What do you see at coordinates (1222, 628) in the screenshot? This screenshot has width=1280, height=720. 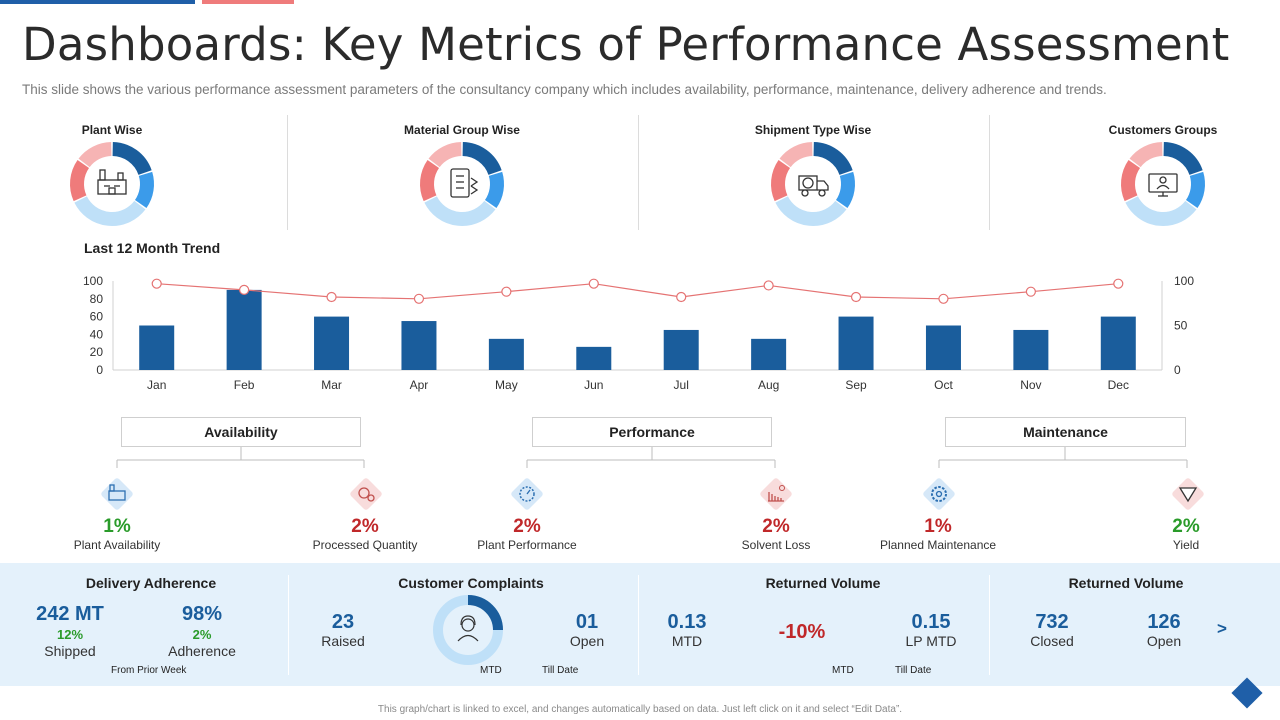 I see `next-button: >` at bounding box center [1222, 628].